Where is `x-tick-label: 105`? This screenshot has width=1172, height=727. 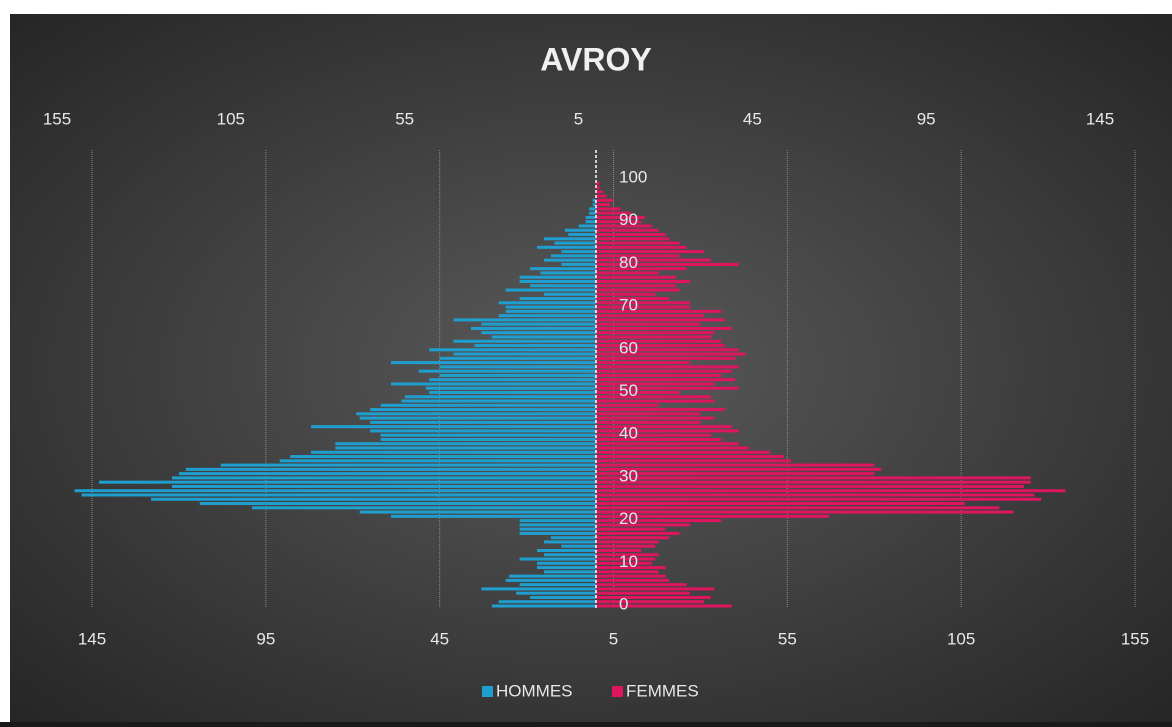 x-tick-label: 105 is located at coordinates (961, 638).